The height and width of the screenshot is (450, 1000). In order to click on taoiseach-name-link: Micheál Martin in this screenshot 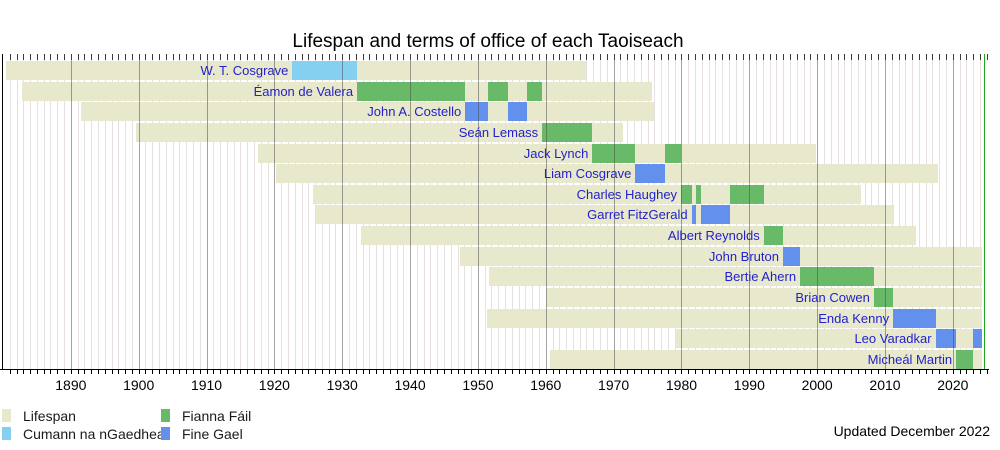, I will do `click(910, 359)`.